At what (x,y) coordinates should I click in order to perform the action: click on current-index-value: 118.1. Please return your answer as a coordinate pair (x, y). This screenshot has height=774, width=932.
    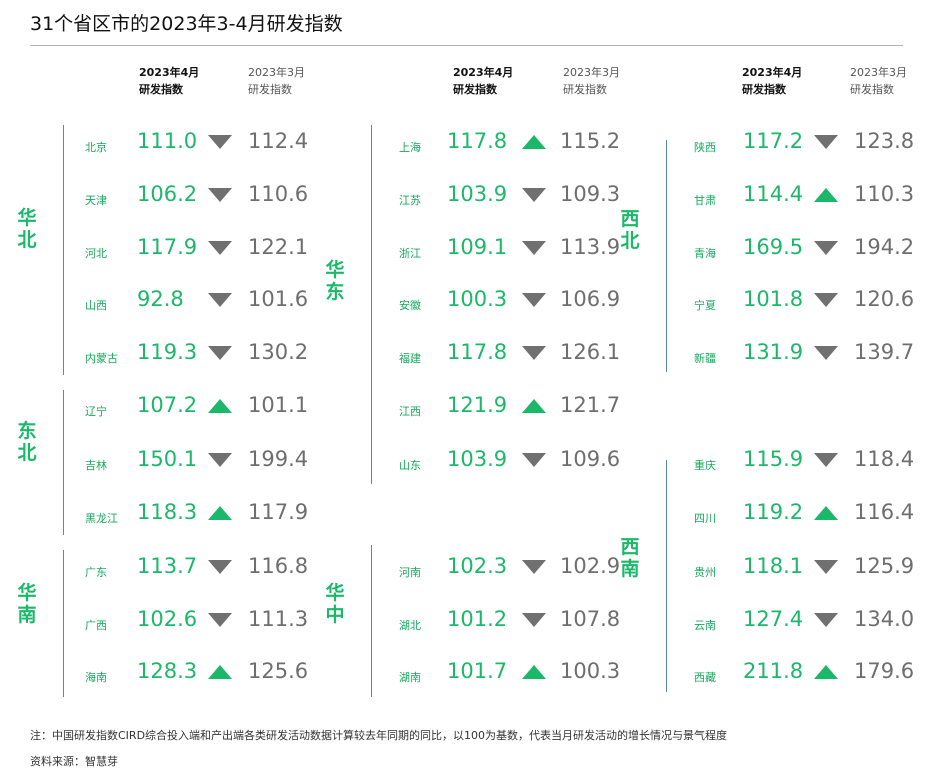
    Looking at the image, I should click on (773, 566).